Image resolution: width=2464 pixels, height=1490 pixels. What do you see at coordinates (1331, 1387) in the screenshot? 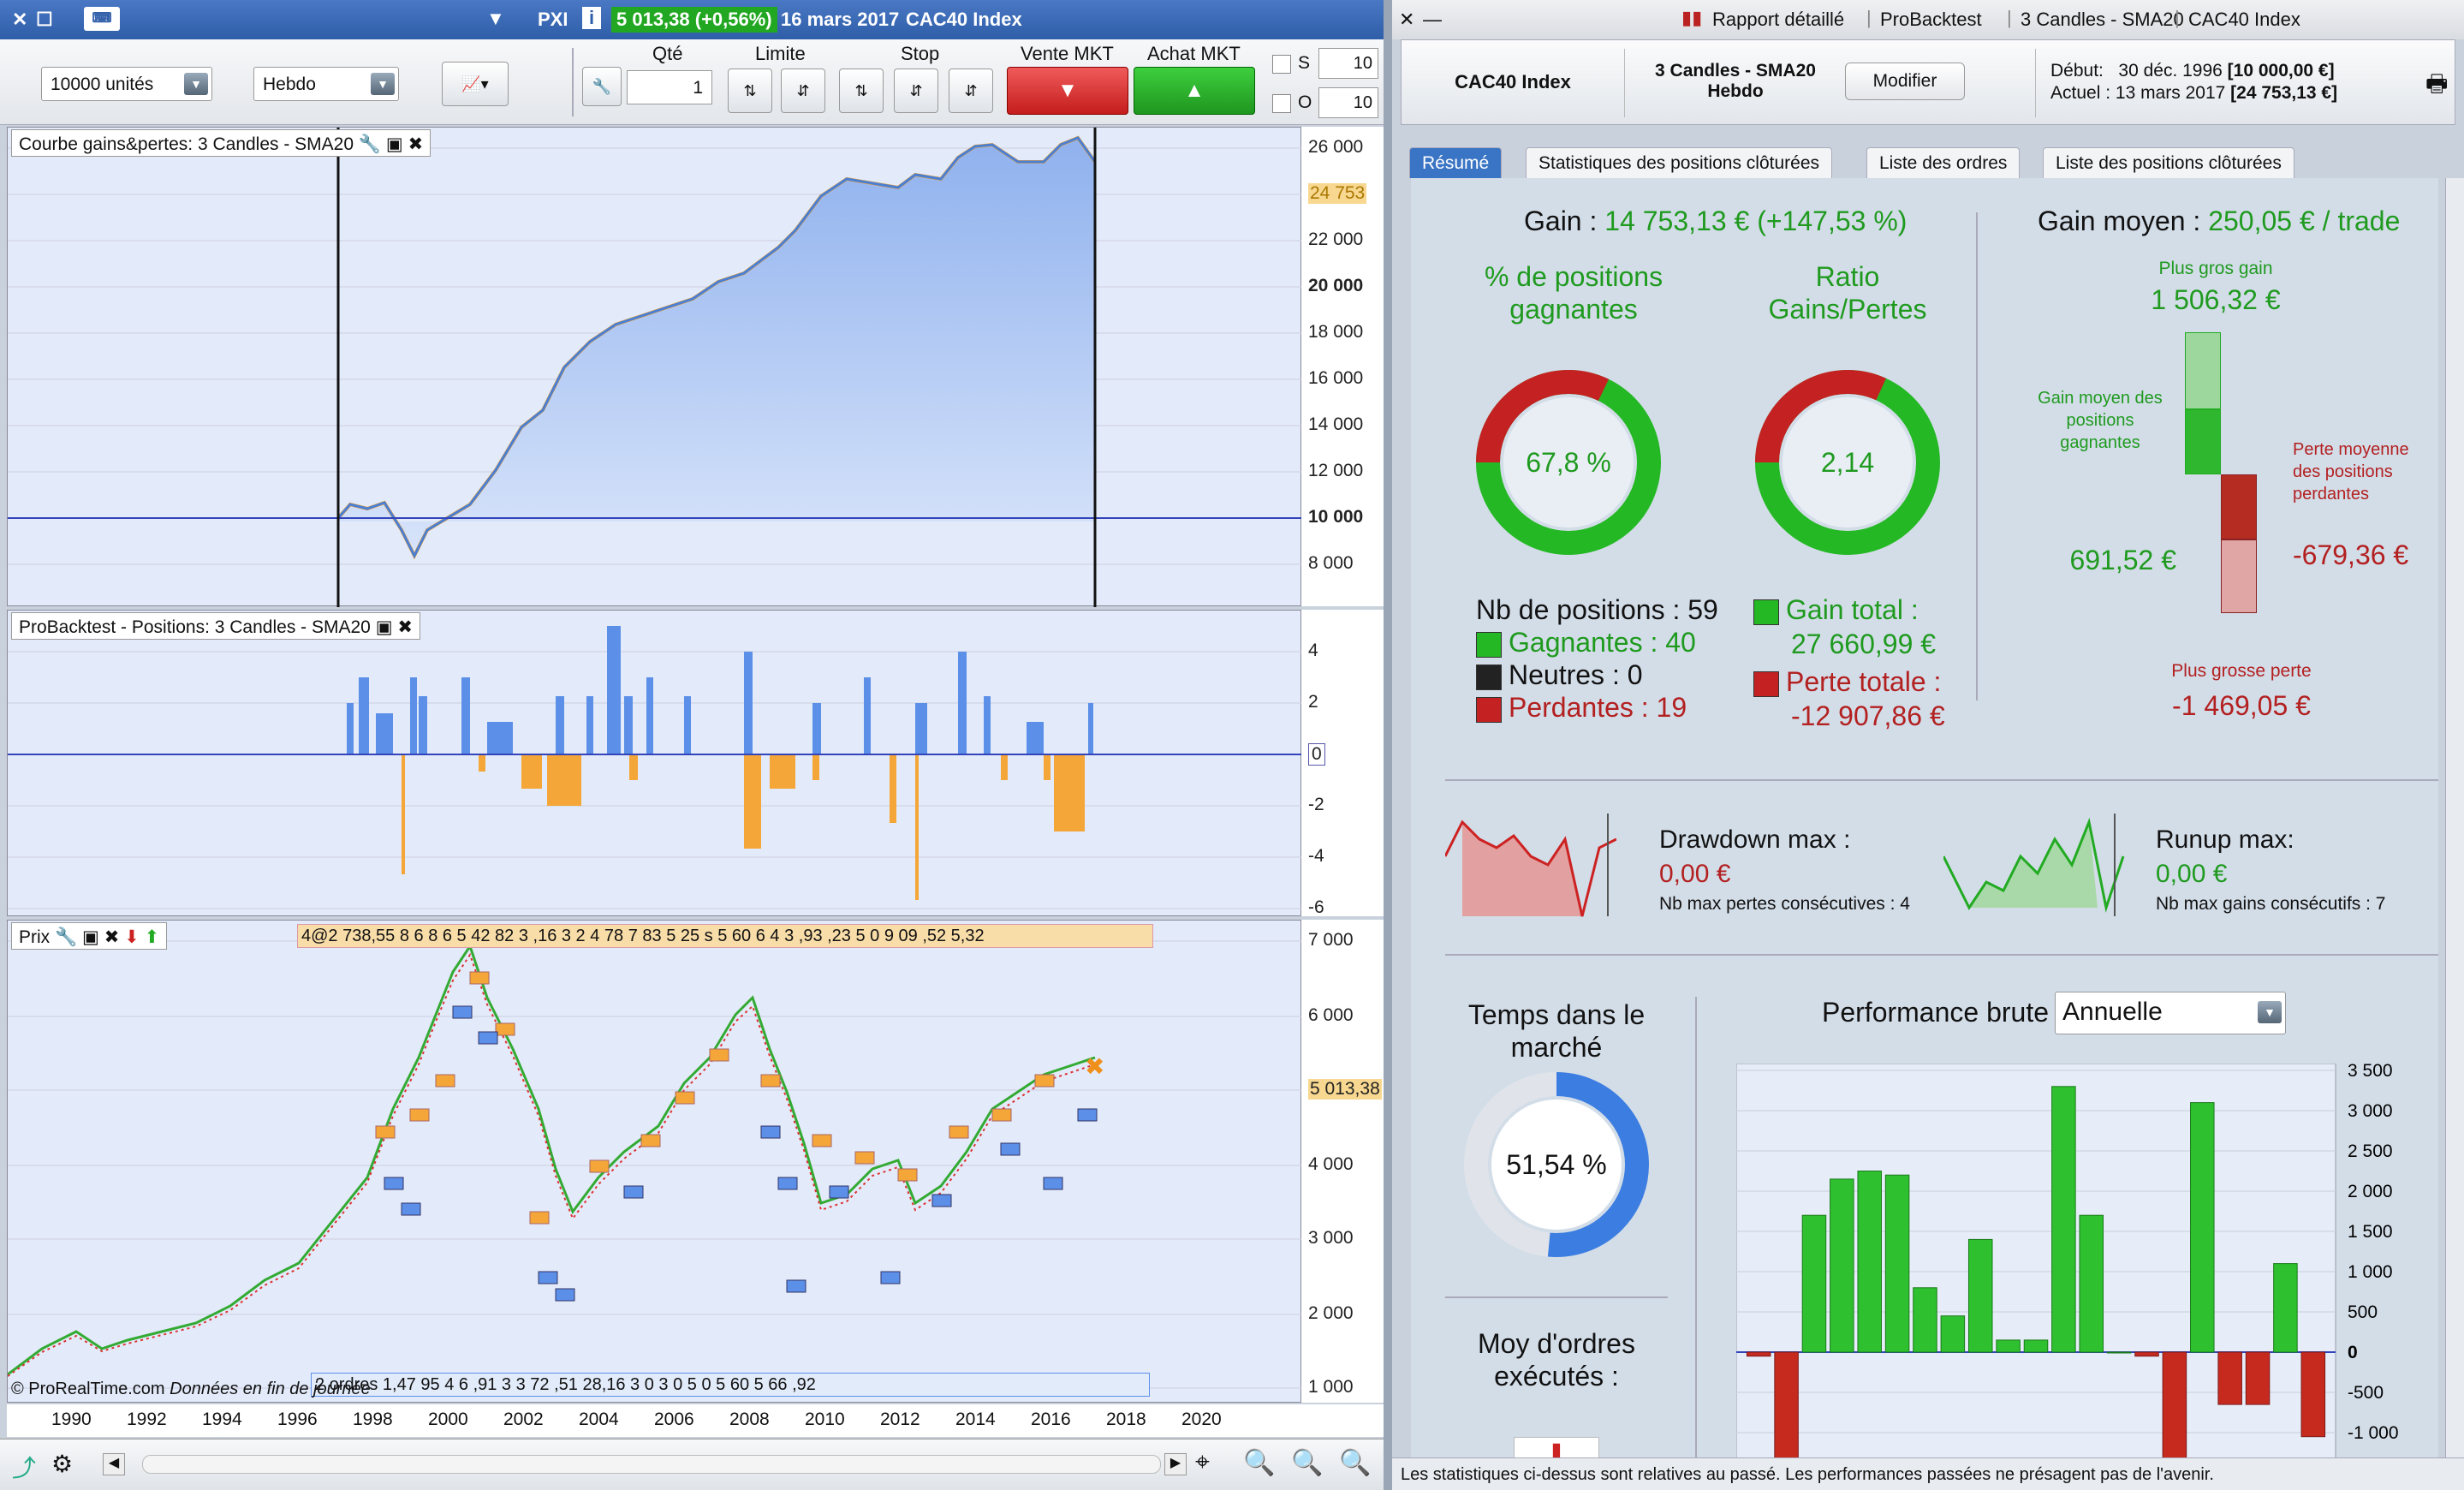
I see `price-tick: 1 000` at bounding box center [1331, 1387].